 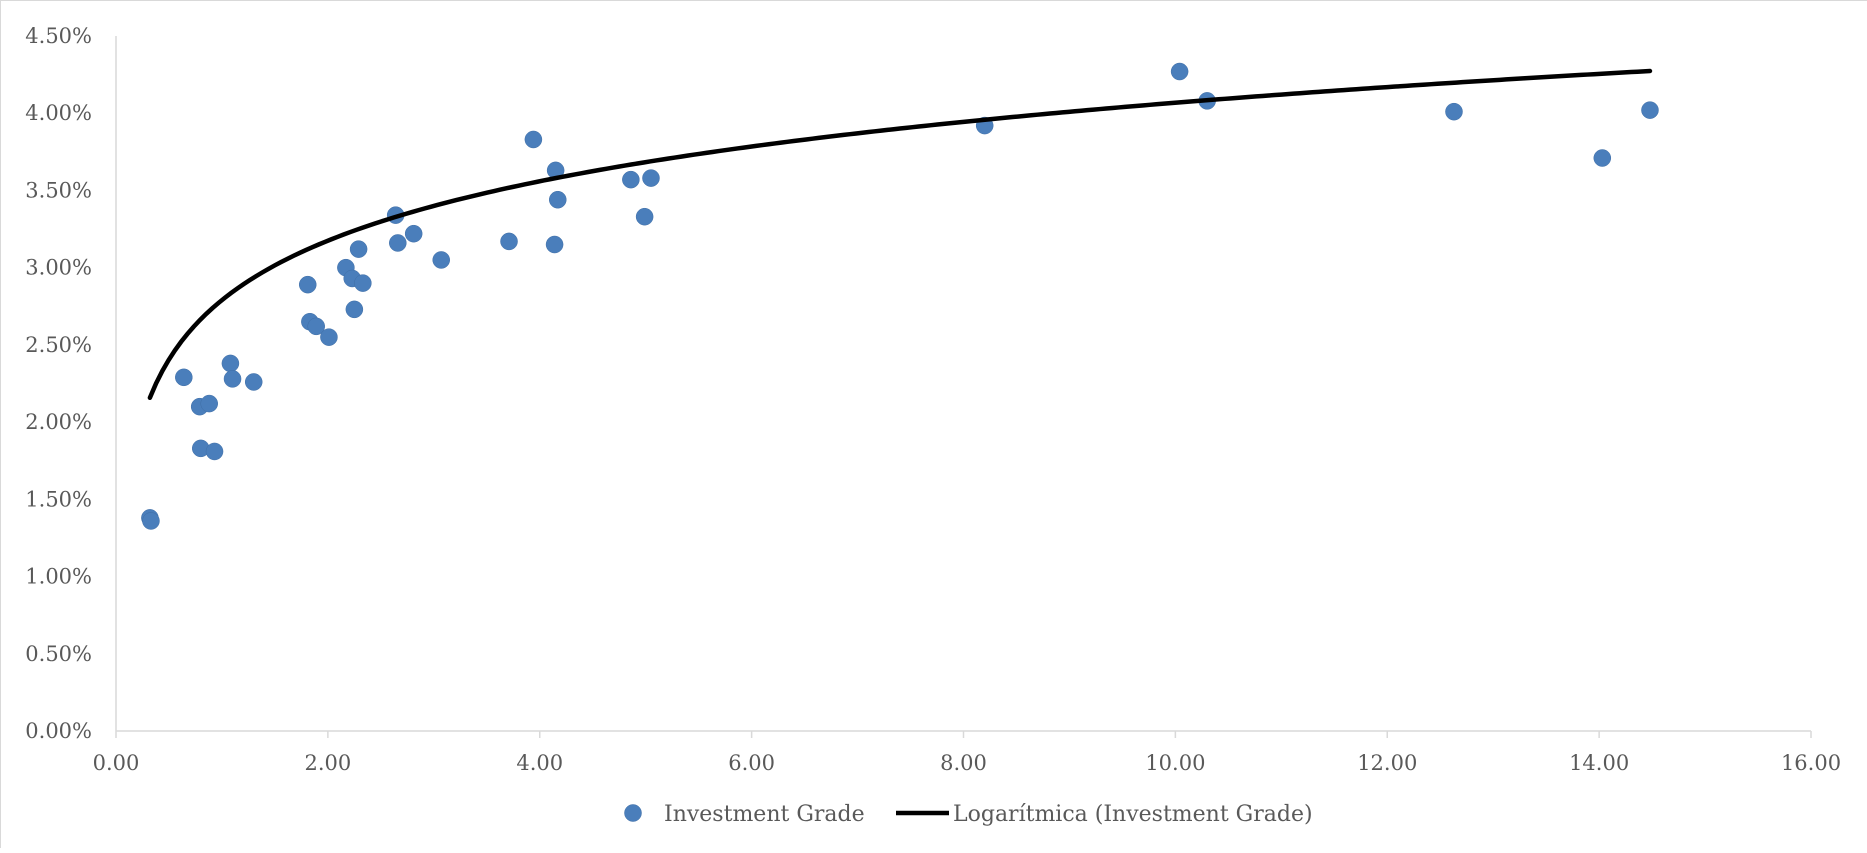 I want to click on x-tick-label: 12.00, so click(x=1387, y=763).